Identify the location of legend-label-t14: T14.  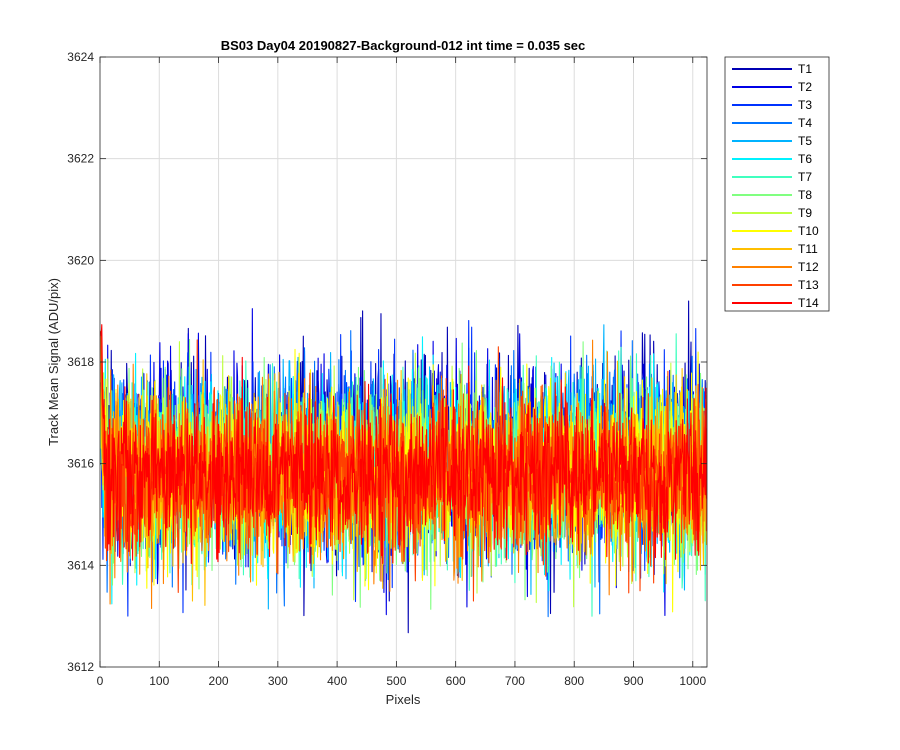
(808, 303).